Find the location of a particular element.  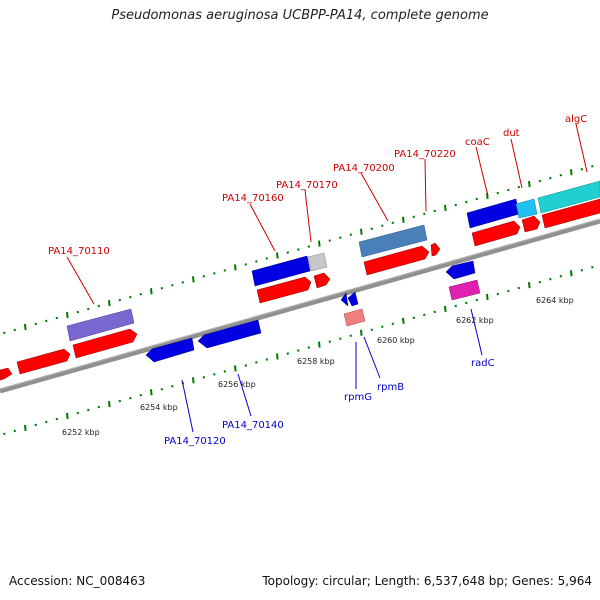

gene-label-radc: radC is located at coordinates (483, 363).